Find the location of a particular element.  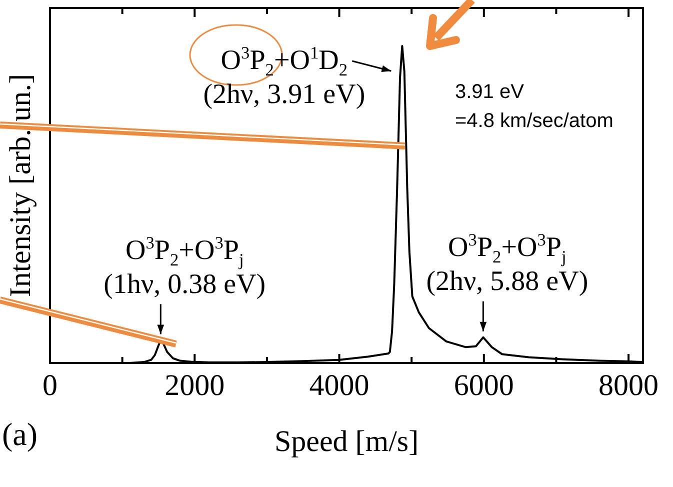

x-tick-label: 6000 is located at coordinates (484, 385).